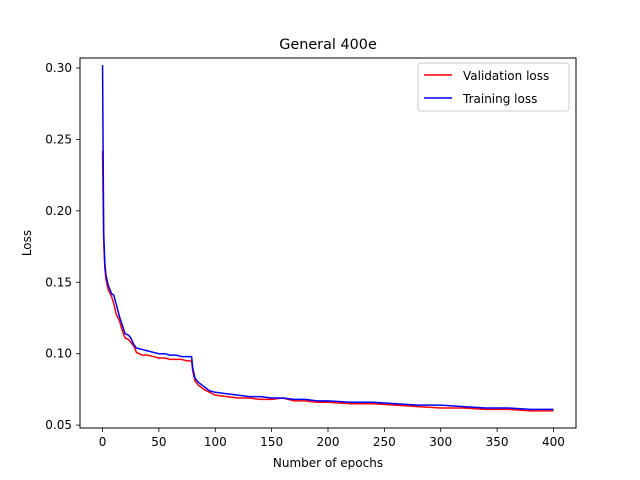 Image resolution: width=640 pixels, height=480 pixels. What do you see at coordinates (158, 442) in the screenshot?
I see `x-tick-label: 50` at bounding box center [158, 442].